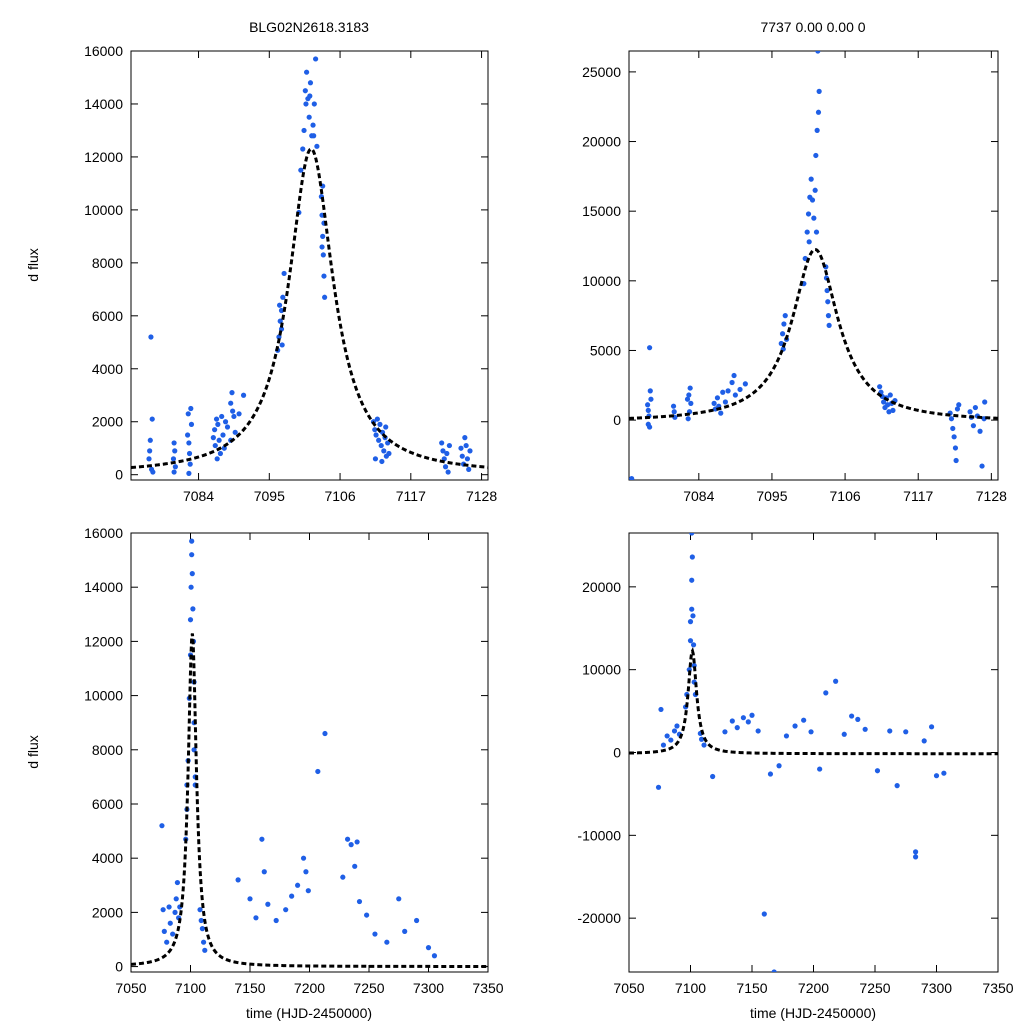 The width and height of the screenshot is (1024, 1024). What do you see at coordinates (33, 751) in the screenshot?
I see `y-axis-title-bottom: d flux` at bounding box center [33, 751].